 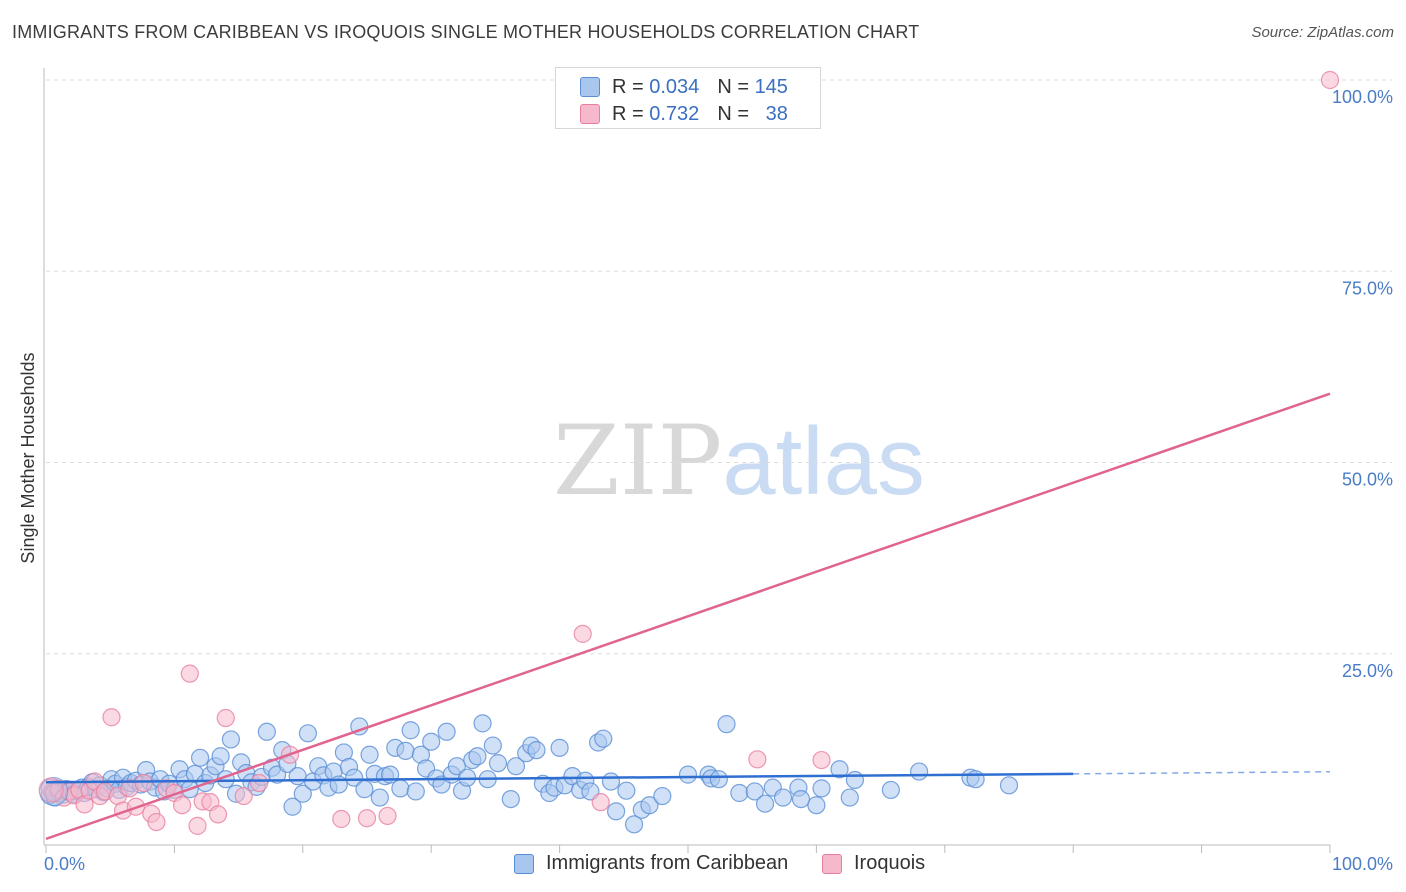 I want to click on legend-n-value: 145, so click(x=771, y=86).